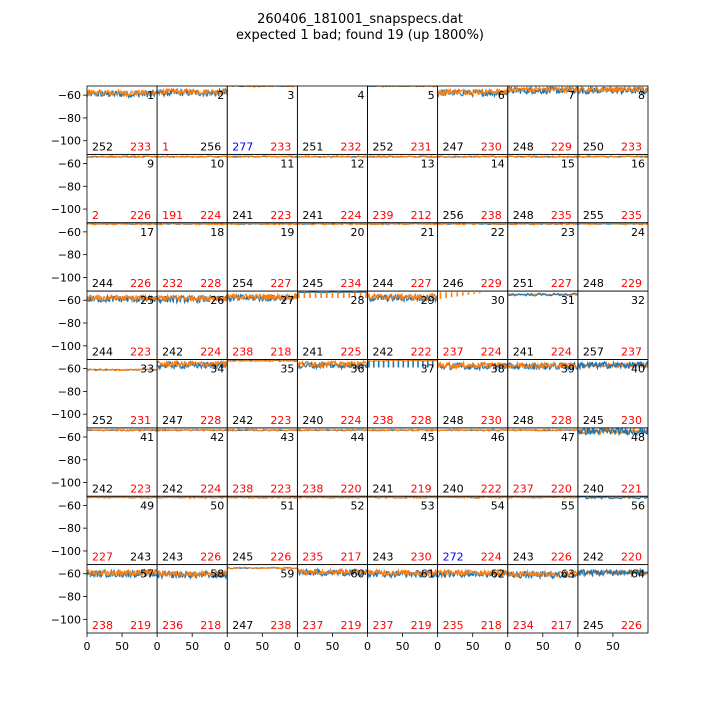  Describe the element at coordinates (638, 574) in the screenshot. I see `panel-number-label: 64` at that location.